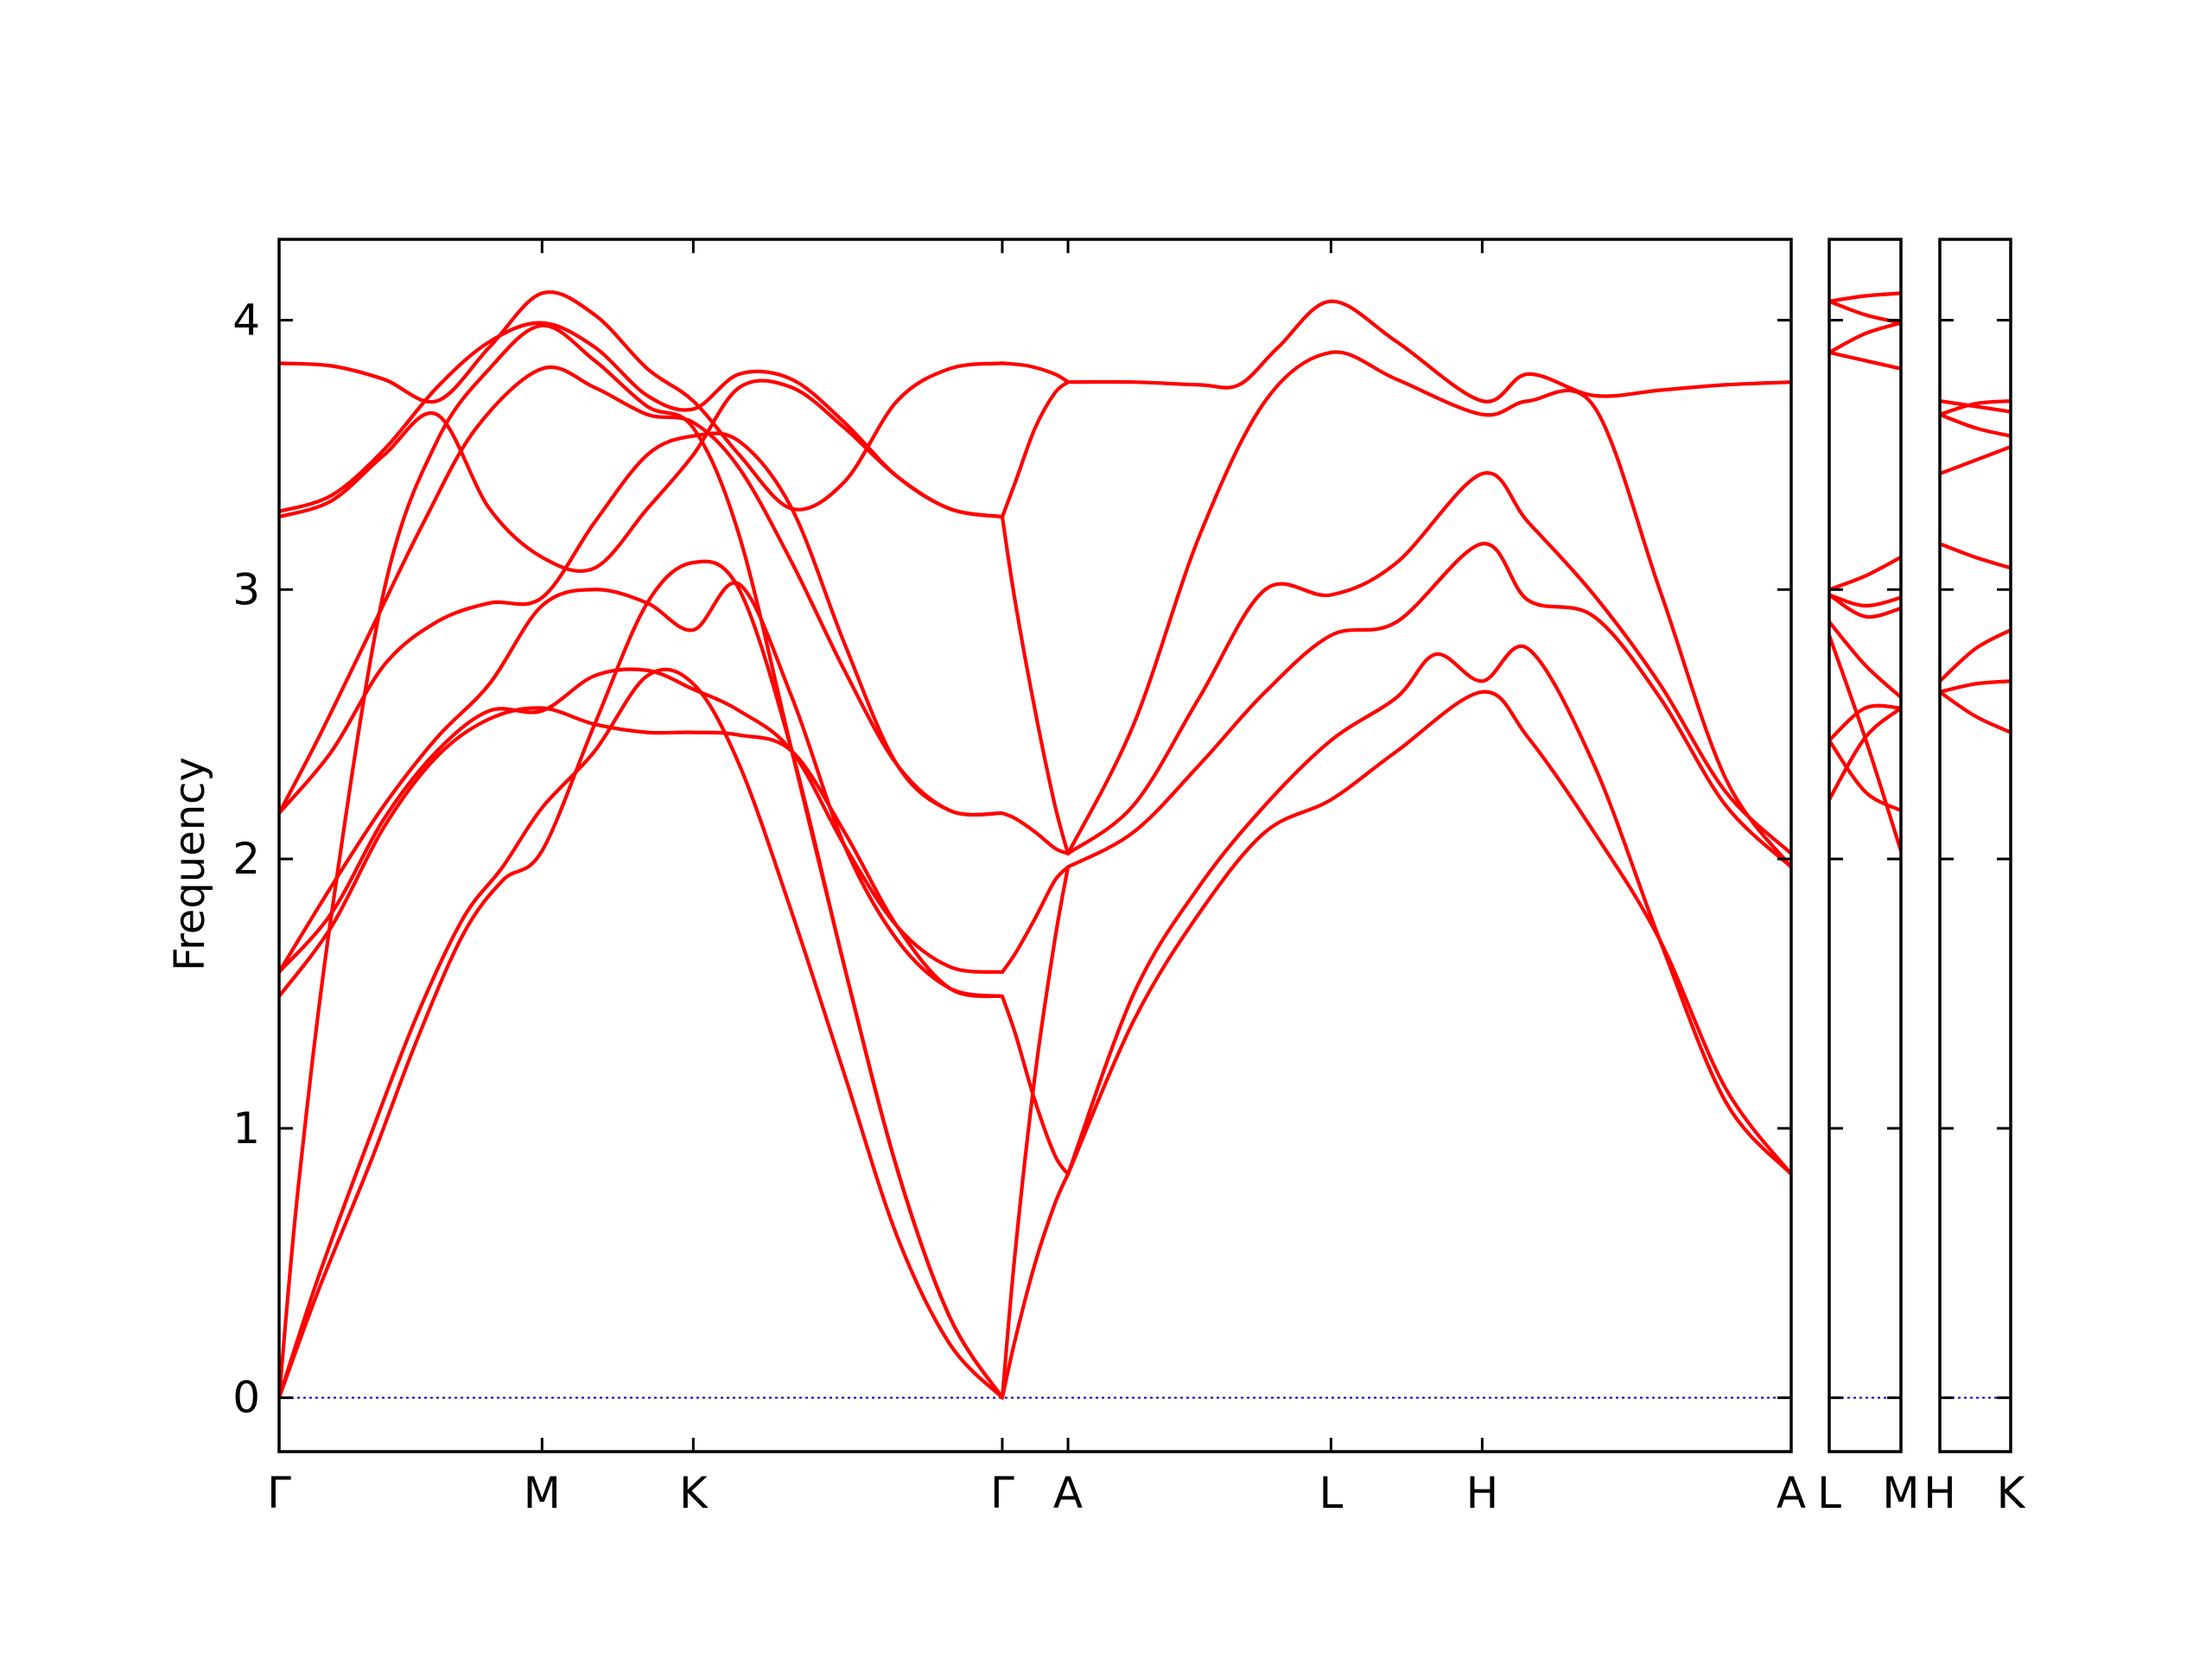 The width and height of the screenshot is (2212, 1659). What do you see at coordinates (190, 864) in the screenshot?
I see `y-axis-label: Frequency` at bounding box center [190, 864].